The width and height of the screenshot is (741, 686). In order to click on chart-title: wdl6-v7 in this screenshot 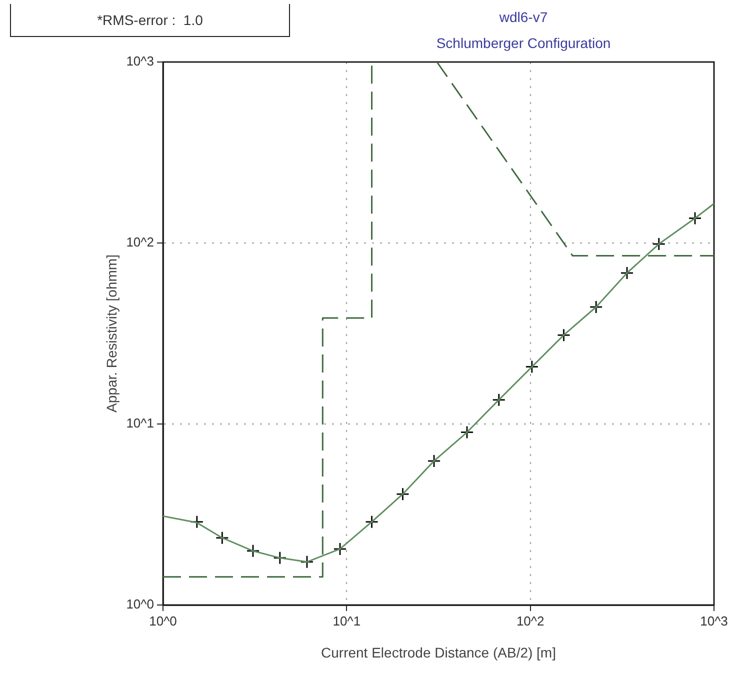, I will do `click(523, 17)`.